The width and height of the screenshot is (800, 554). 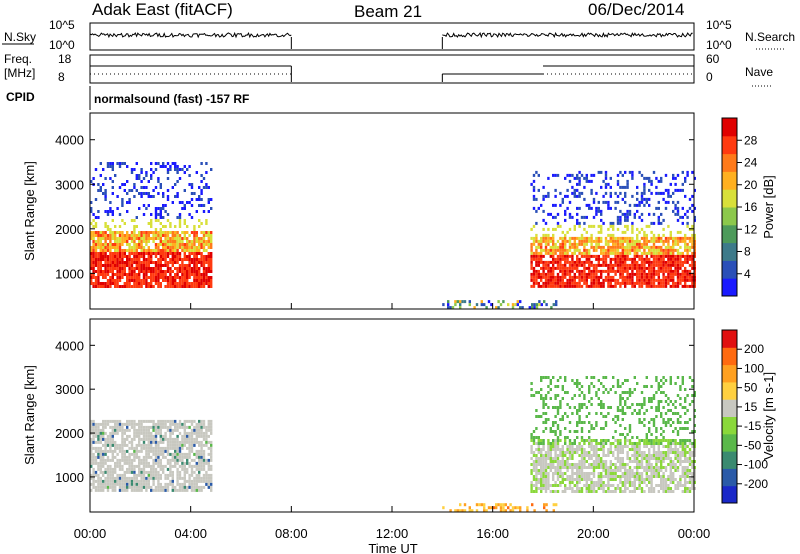 I want to click on x-tick-label: 16:00, so click(x=492, y=533).